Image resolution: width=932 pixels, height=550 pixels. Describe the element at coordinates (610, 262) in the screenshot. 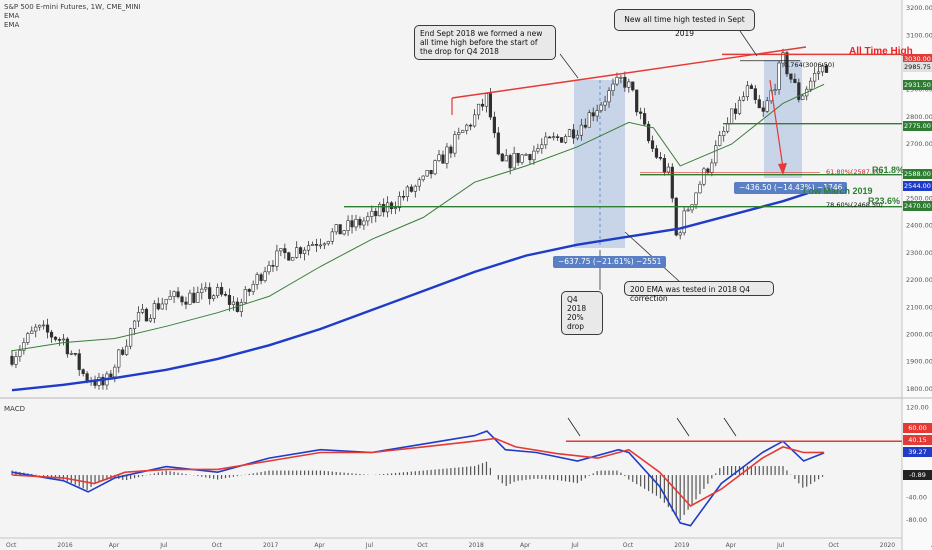

I see `measure-2018-drop: −637.75 (−21.61%) −2551` at that location.